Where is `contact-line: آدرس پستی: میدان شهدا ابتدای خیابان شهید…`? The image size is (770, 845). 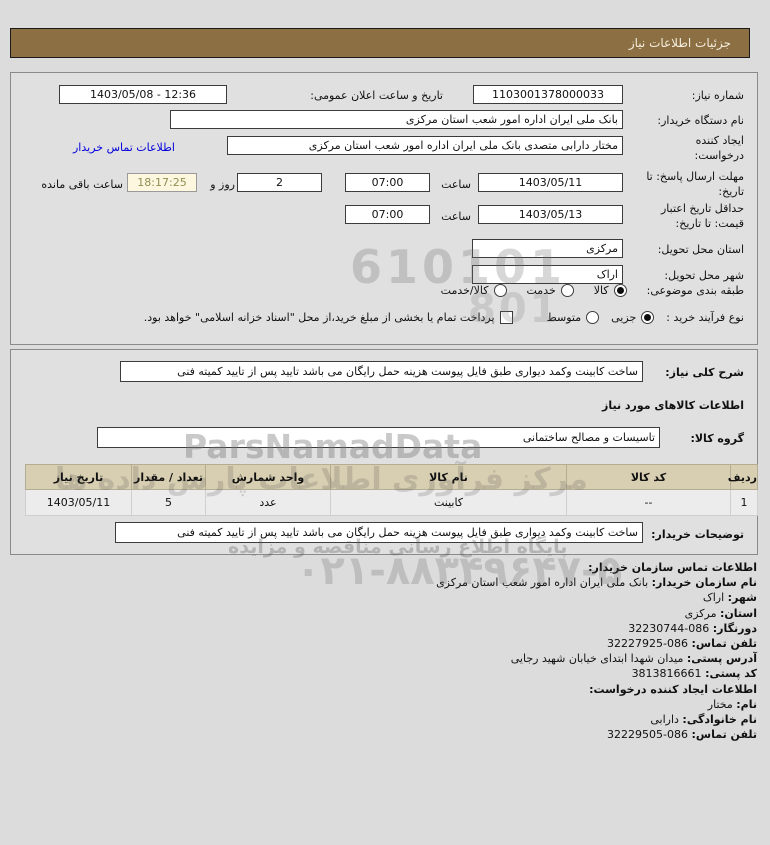
contact-line: آدرس پستی: میدان شهدا ابتدای خیابان شهید… is located at coordinates (633, 659).